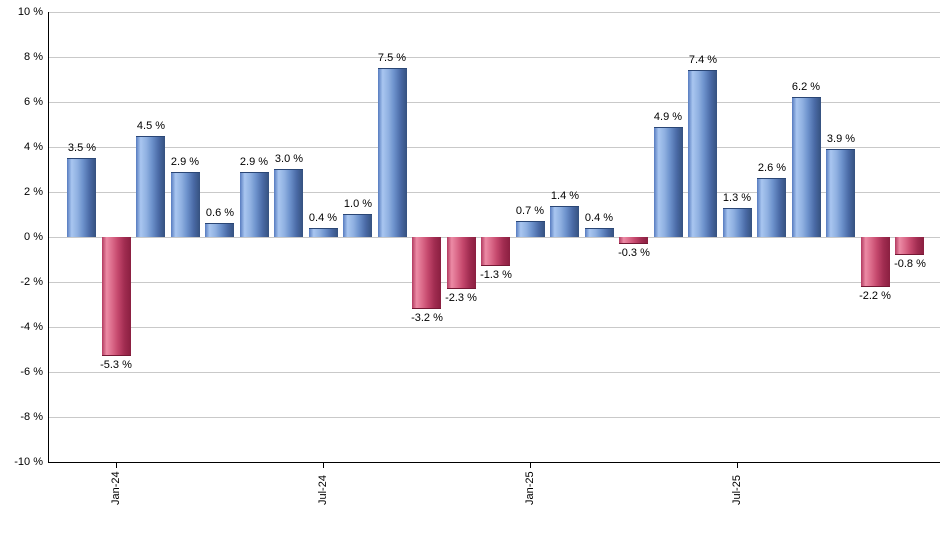 This screenshot has height=550, width=940. Describe the element at coordinates (737, 490) in the screenshot. I see `x-axis-tick-label: Jul-25` at that location.